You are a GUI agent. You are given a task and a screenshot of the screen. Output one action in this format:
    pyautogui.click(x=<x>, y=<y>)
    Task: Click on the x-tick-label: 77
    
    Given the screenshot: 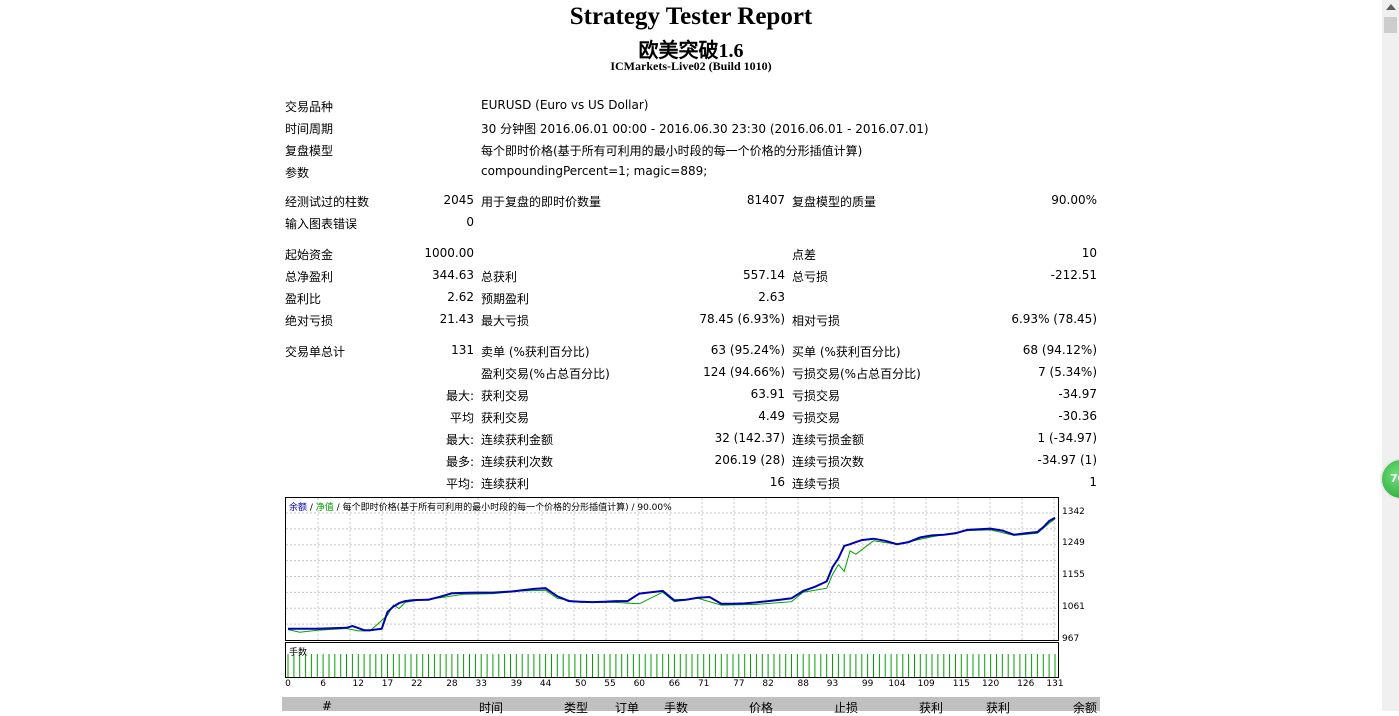 What is the action you would take?
    pyautogui.click(x=739, y=684)
    